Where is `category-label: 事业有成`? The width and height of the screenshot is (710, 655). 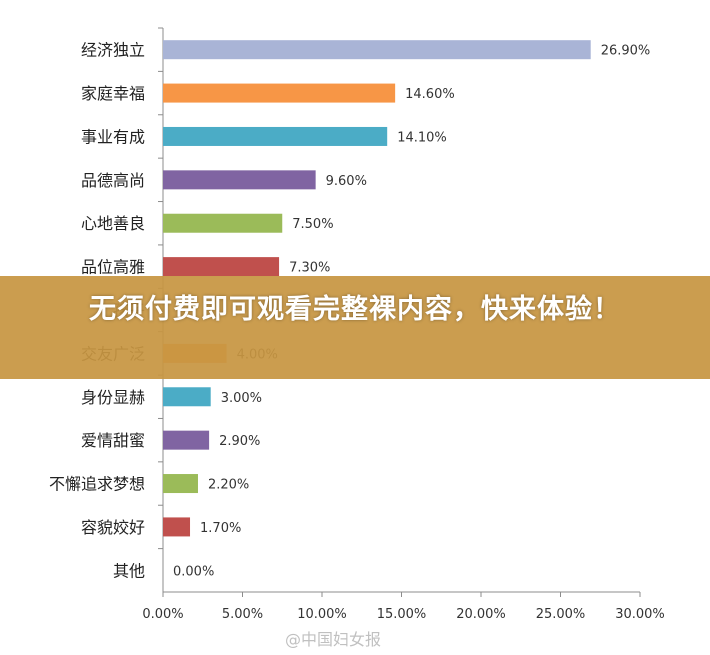
category-label: 事业有成 is located at coordinates (113, 136).